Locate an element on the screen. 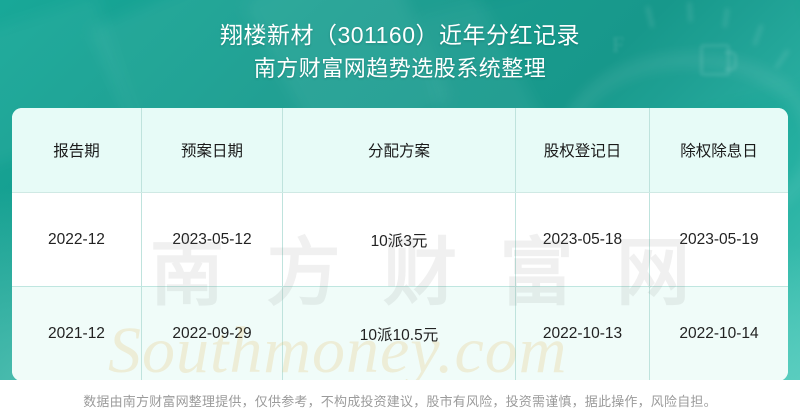 Image resolution: width=800 pixels, height=420 pixels. cell-plan-date: 2022-09-29 is located at coordinates (212, 333).